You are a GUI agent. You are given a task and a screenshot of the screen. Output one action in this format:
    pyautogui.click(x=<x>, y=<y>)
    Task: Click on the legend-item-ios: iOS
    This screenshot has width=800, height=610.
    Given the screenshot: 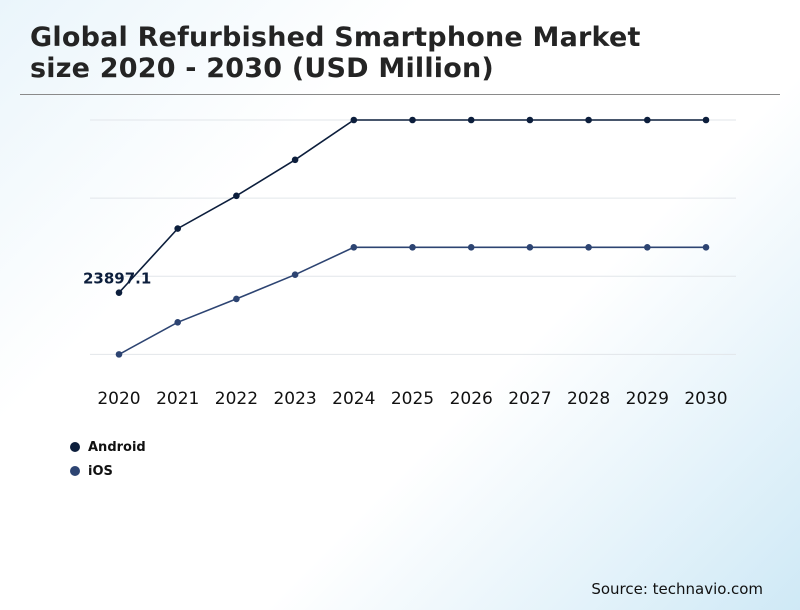 What is the action you would take?
    pyautogui.click(x=108, y=471)
    